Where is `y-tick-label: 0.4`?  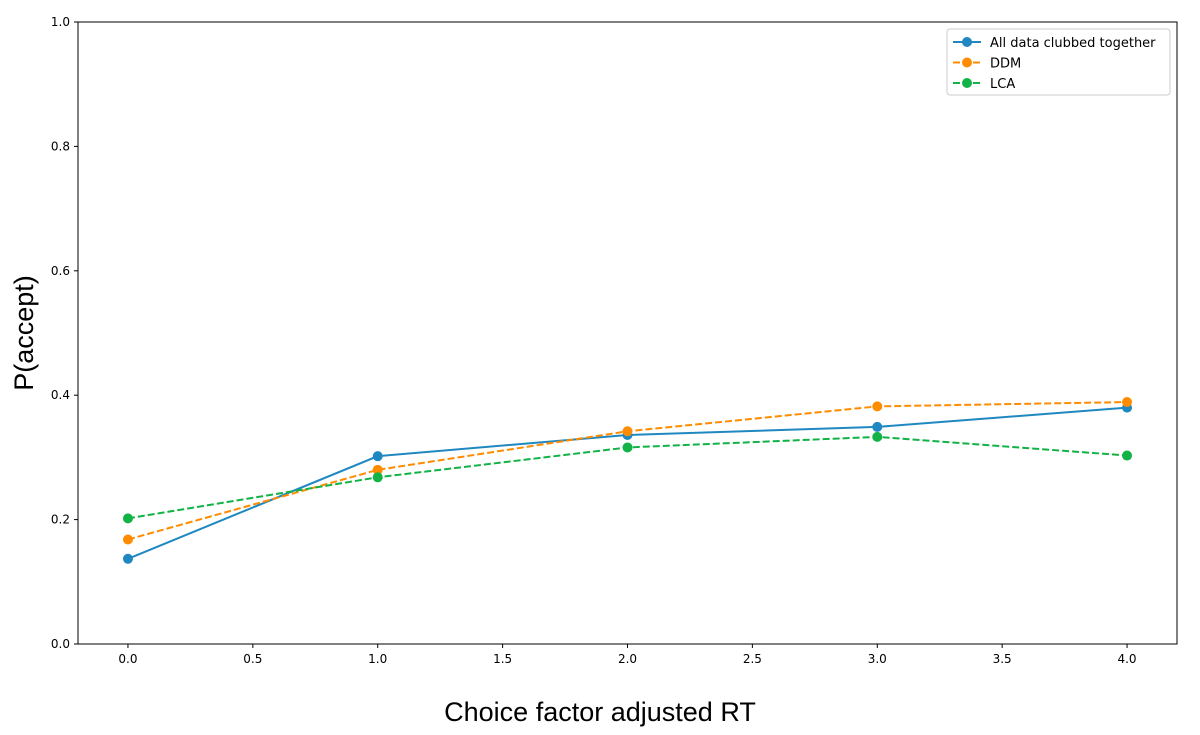
y-tick-label: 0.4 is located at coordinates (60, 395).